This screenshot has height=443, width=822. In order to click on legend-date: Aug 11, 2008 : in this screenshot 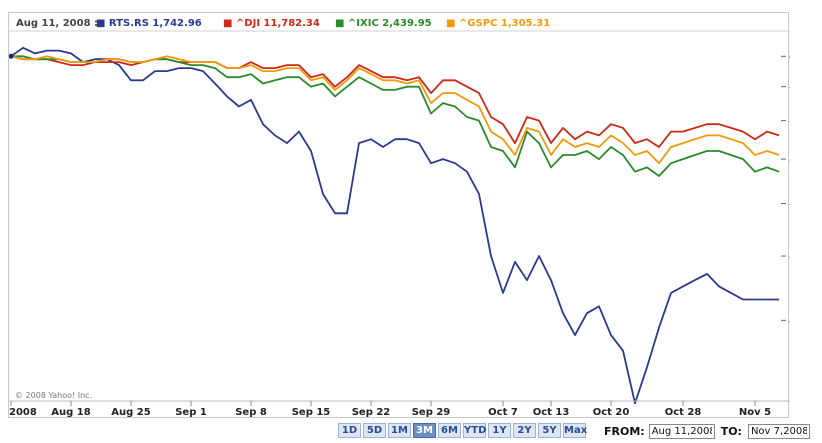, I will do `click(57, 23)`.